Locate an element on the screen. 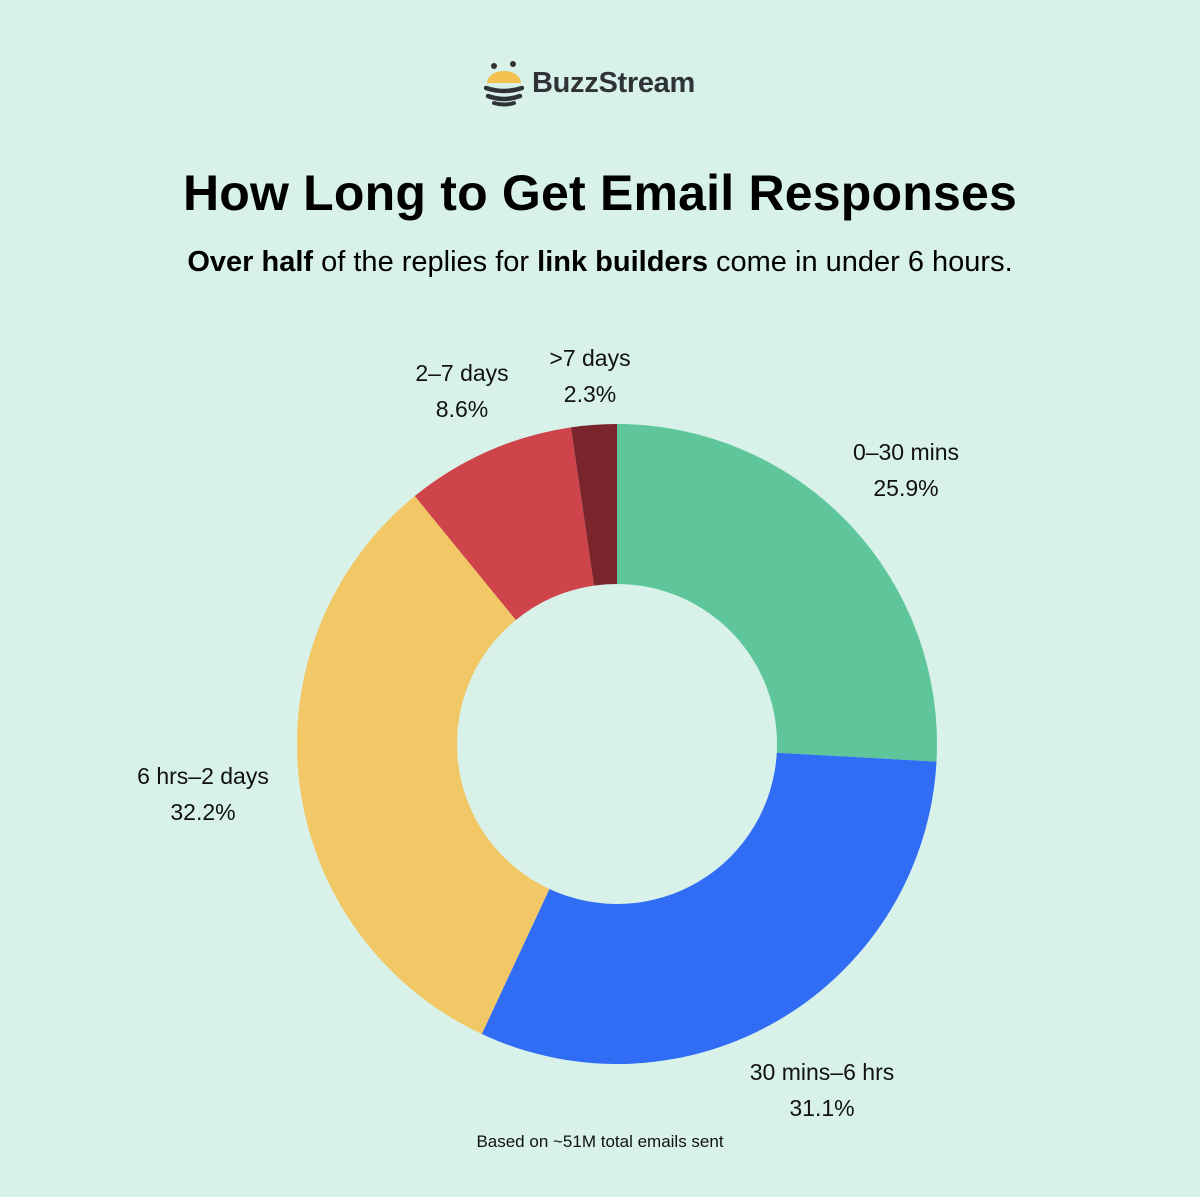 This screenshot has width=1200, height=1197. bee-icon is located at coordinates (504, 84).